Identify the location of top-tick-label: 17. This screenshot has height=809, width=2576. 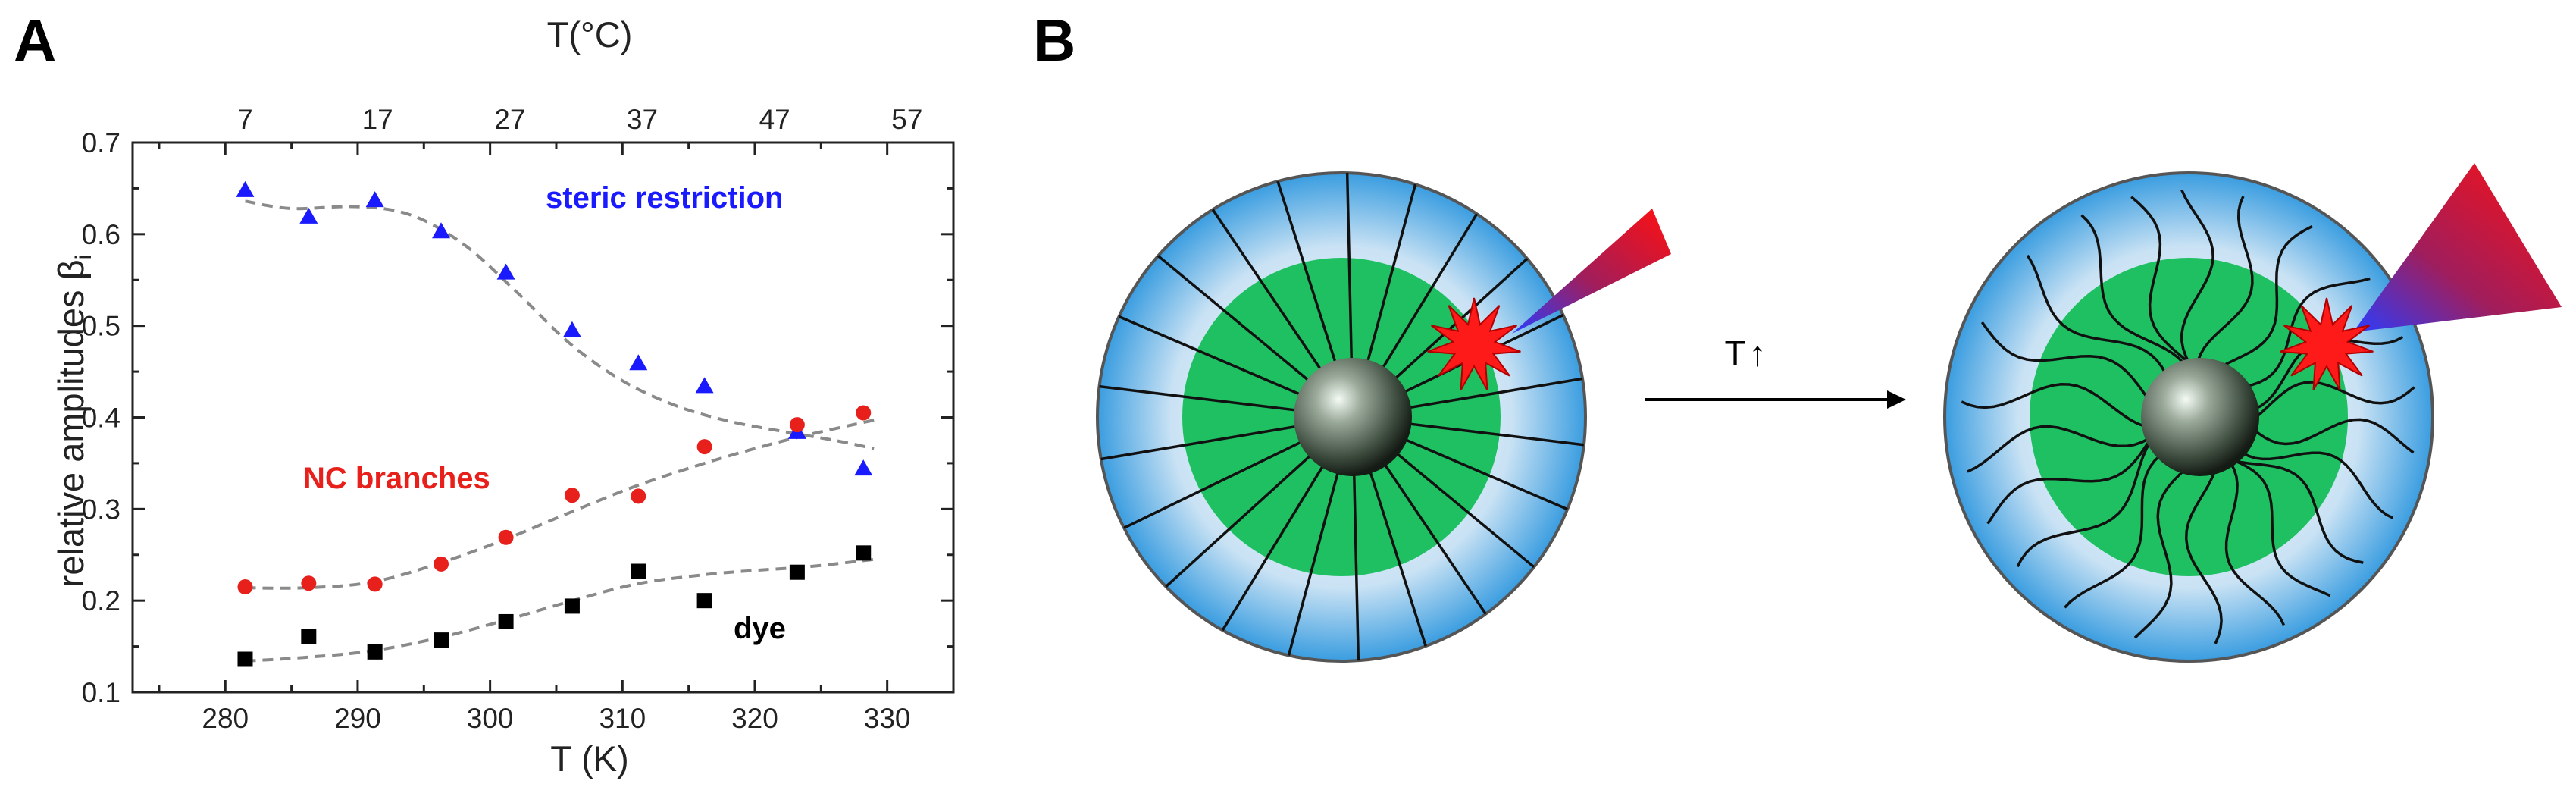
(377, 119).